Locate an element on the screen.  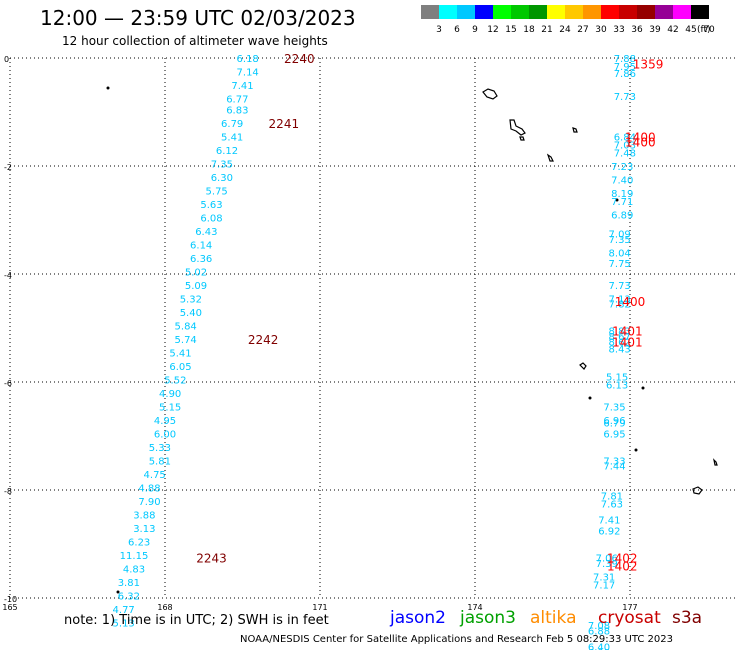
wave-height-label: 6.40 is located at coordinates (599, 646).